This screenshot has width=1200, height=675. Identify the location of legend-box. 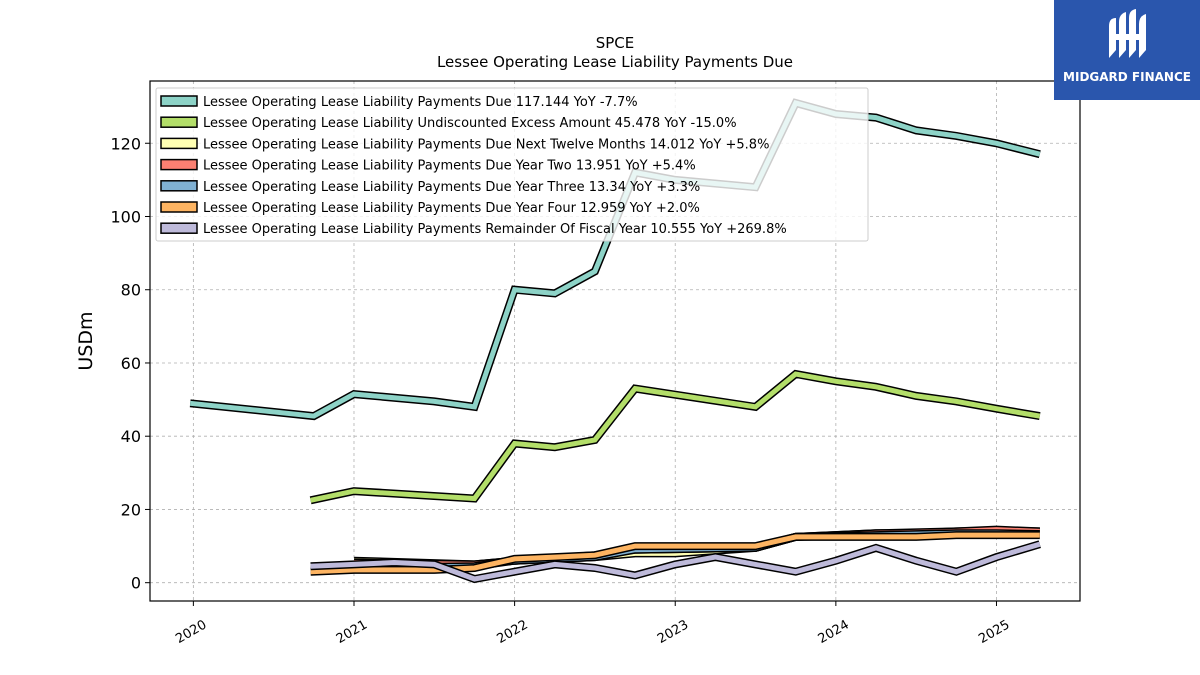
(512, 164).